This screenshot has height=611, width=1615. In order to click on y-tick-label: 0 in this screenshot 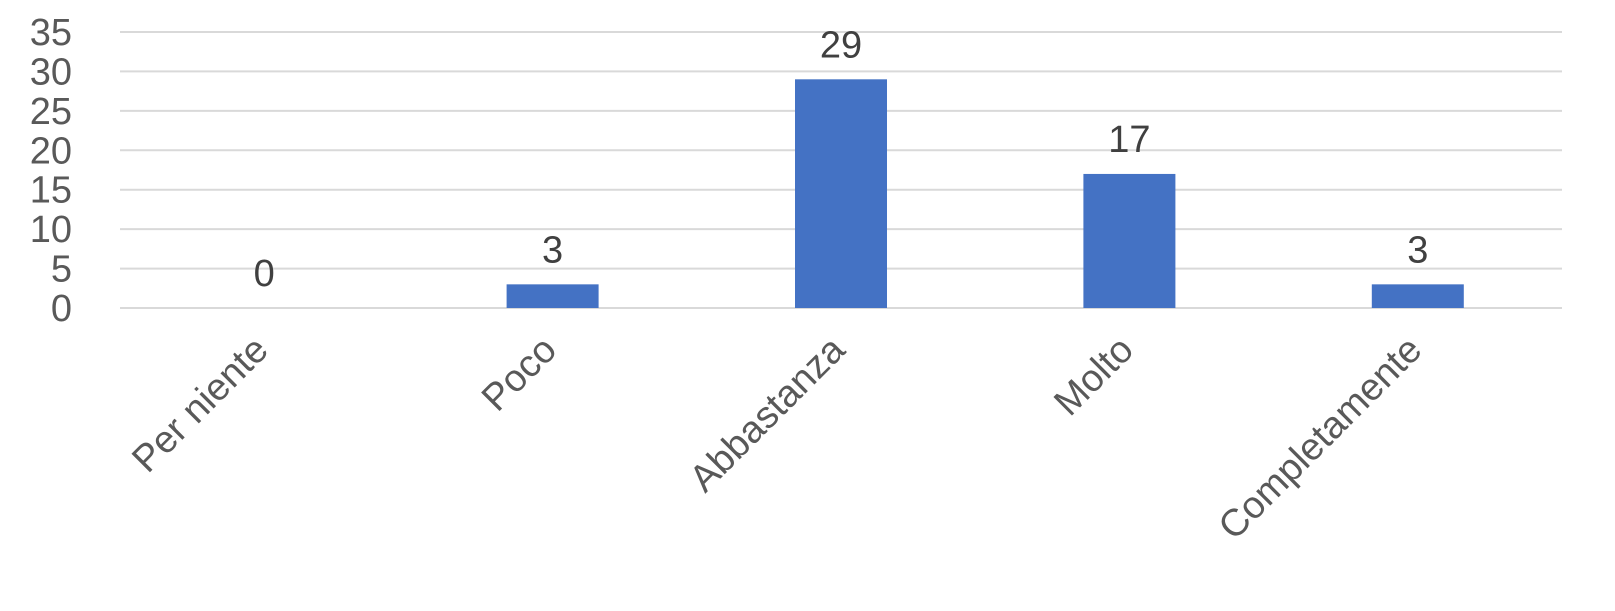, I will do `click(61, 309)`.